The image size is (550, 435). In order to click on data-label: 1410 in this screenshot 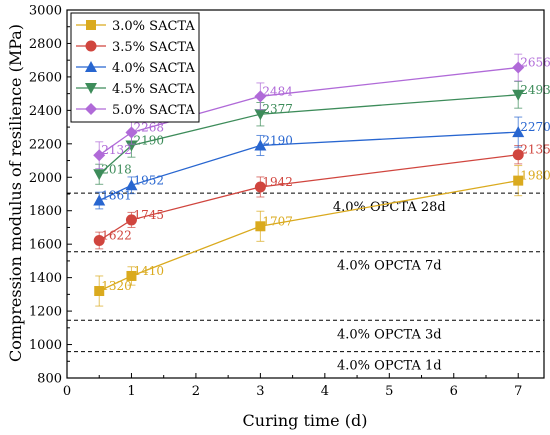, I will do `click(148, 271)`.